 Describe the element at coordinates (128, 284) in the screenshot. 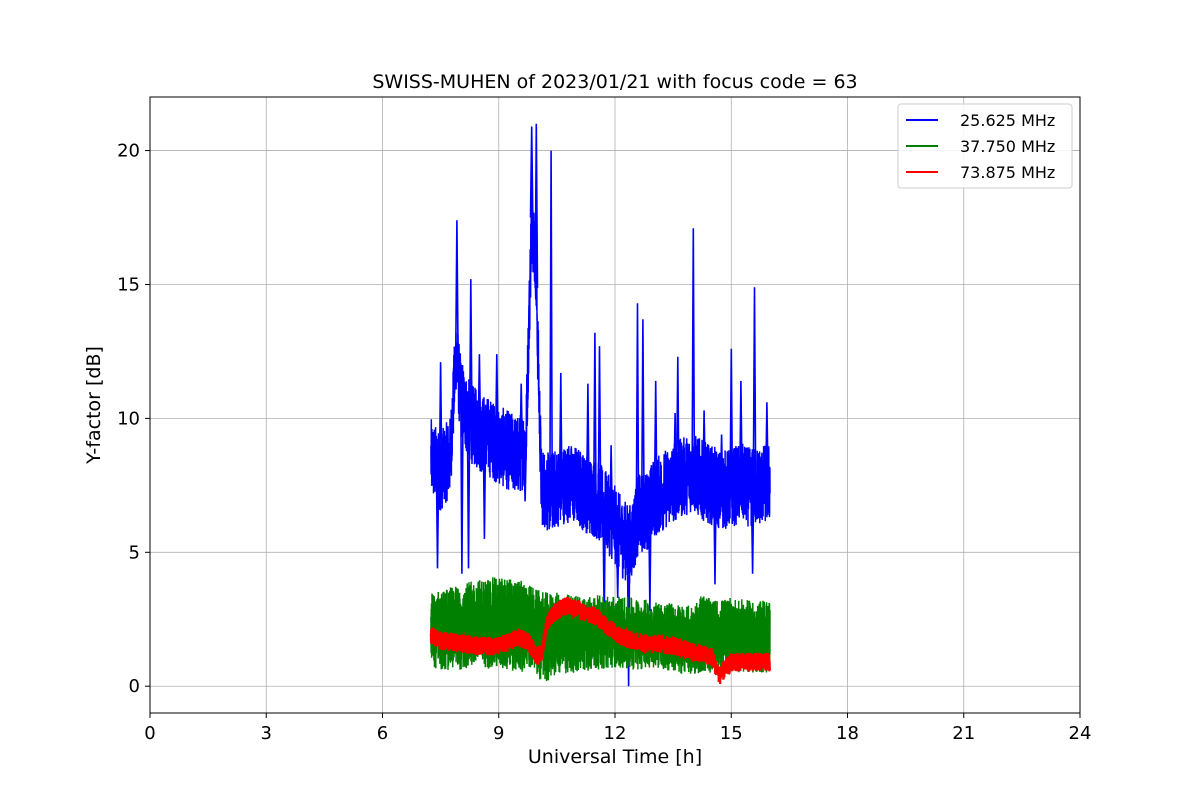

I see `y-tick-label: 15` at that location.